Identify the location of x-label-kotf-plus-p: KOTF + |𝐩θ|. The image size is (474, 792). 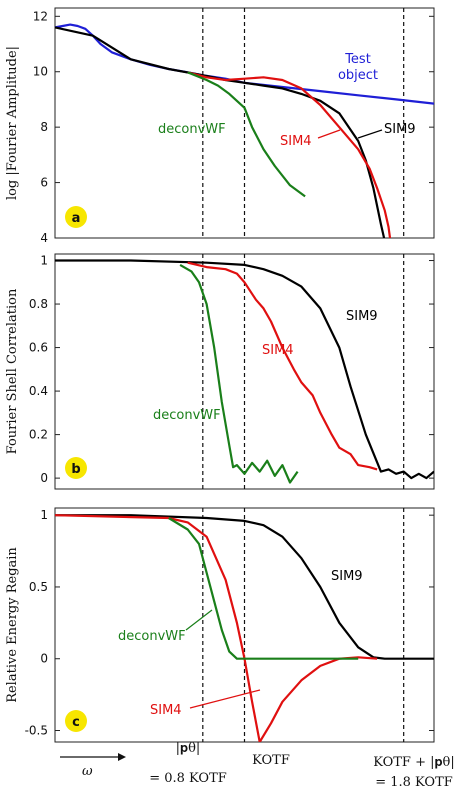
(414, 762).